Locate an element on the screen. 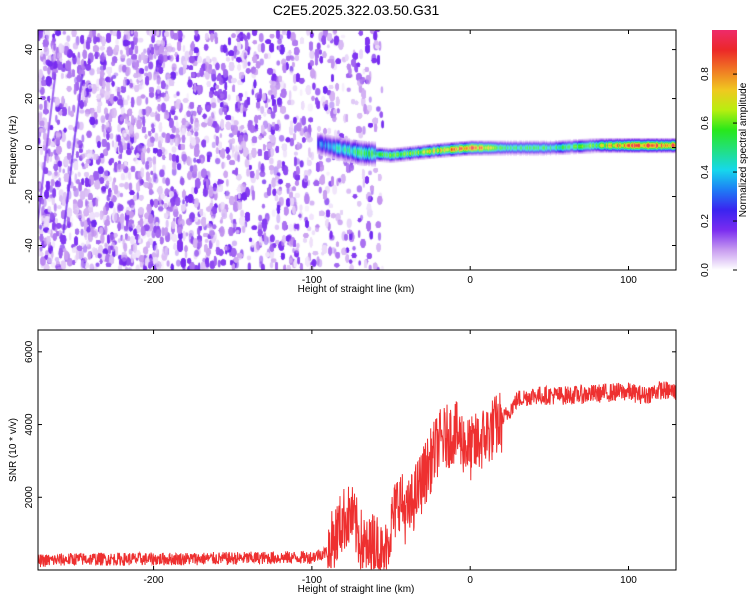 Image resolution: width=750 pixels, height=600 pixels. top-y-tick-label: -40 is located at coordinates (29, 245).